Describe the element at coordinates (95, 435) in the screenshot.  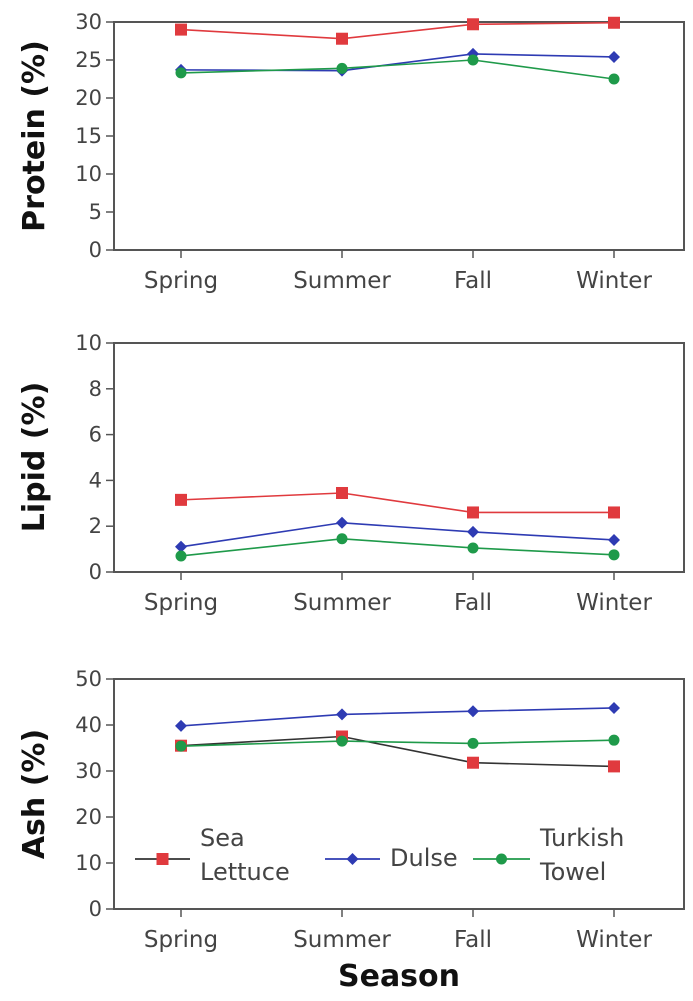
I see `y-tick-label: 6` at that location.